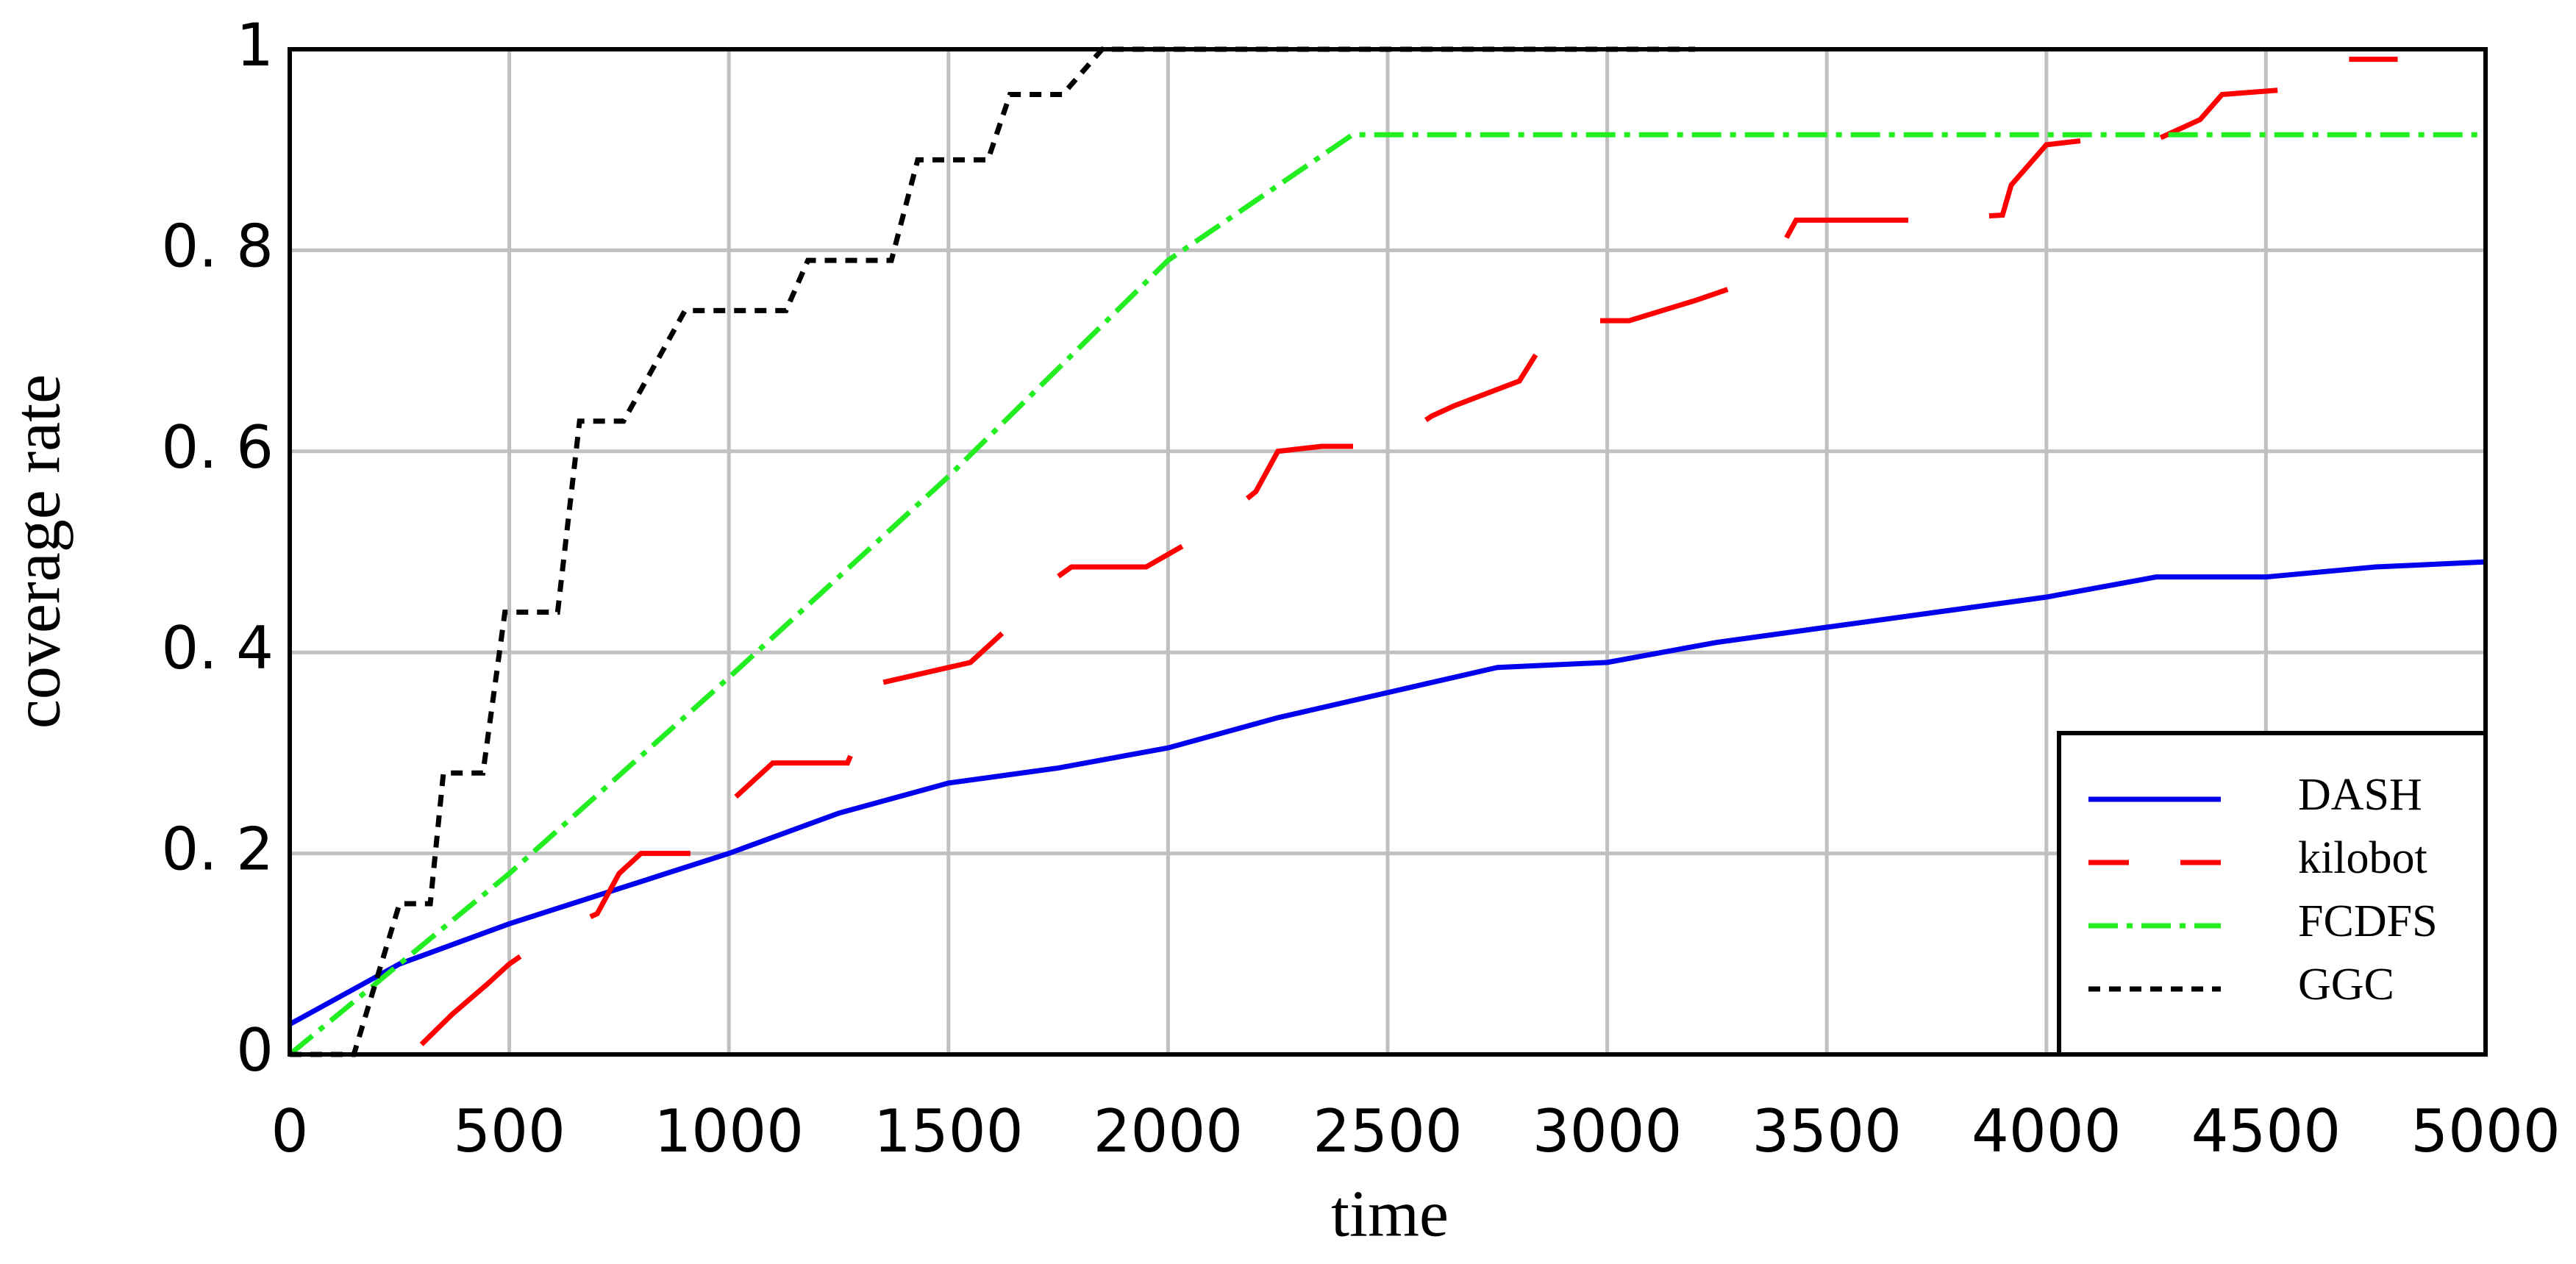 This screenshot has height=1264, width=2576. What do you see at coordinates (1608, 1131) in the screenshot?
I see `x-tick-label: 3000` at bounding box center [1608, 1131].